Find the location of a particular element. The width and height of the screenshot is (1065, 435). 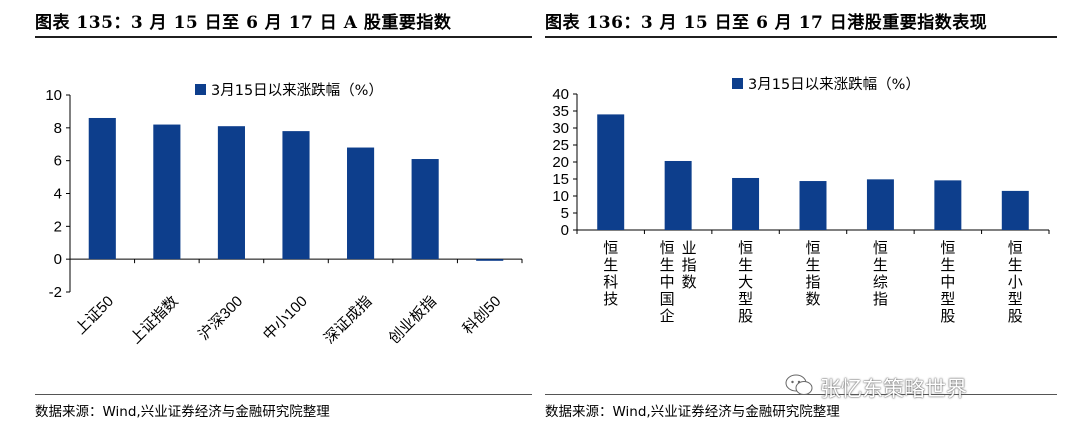

left-category-label: 深证成指 is located at coordinates (348, 320).